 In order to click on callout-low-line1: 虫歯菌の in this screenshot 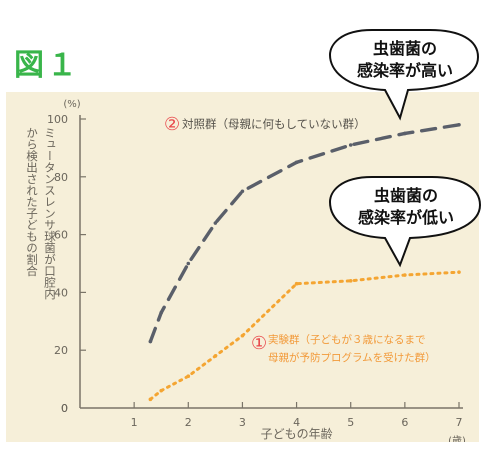, I will do `click(405, 195)`.